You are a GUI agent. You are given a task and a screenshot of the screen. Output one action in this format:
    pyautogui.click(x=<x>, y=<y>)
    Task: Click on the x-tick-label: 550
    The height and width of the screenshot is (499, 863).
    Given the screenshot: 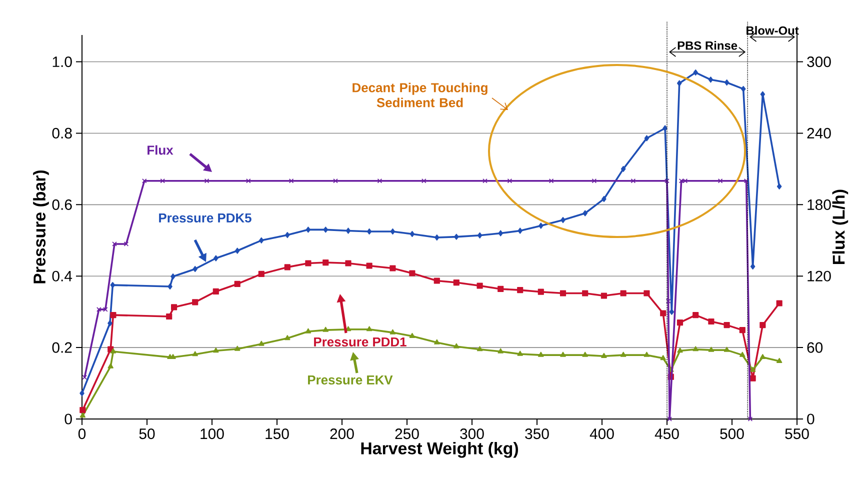 What is the action you would take?
    pyautogui.click(x=797, y=434)
    